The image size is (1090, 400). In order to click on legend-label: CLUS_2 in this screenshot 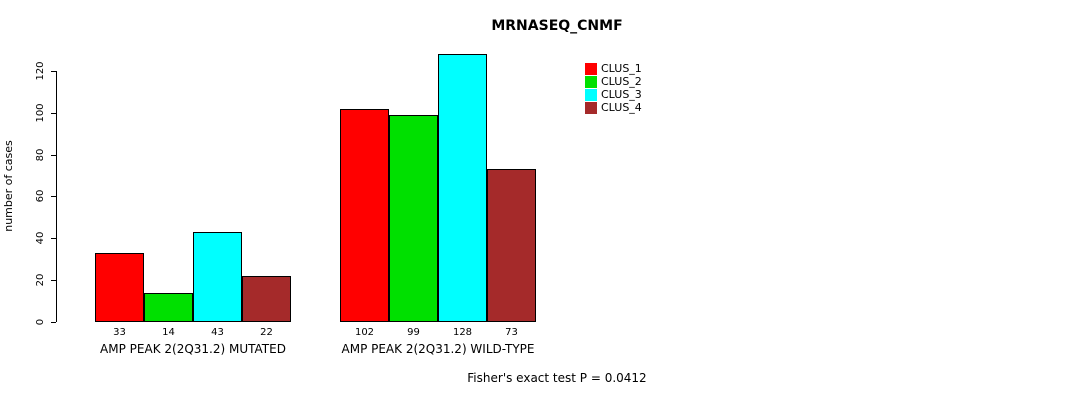, I will do `click(621, 81)`.